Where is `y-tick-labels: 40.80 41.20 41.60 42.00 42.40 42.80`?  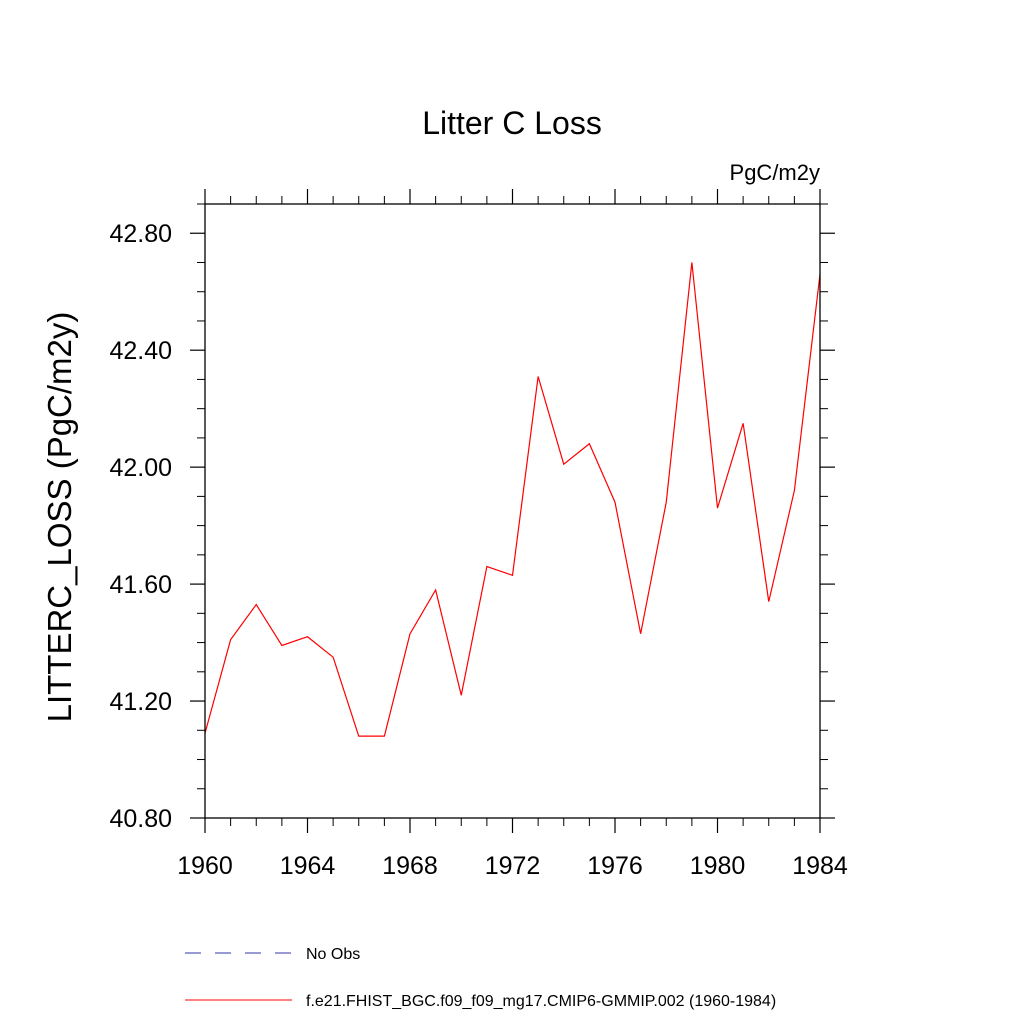 y-tick-labels: 40.80 41.20 41.60 42.00 42.40 42.80 is located at coordinates (140, 526).